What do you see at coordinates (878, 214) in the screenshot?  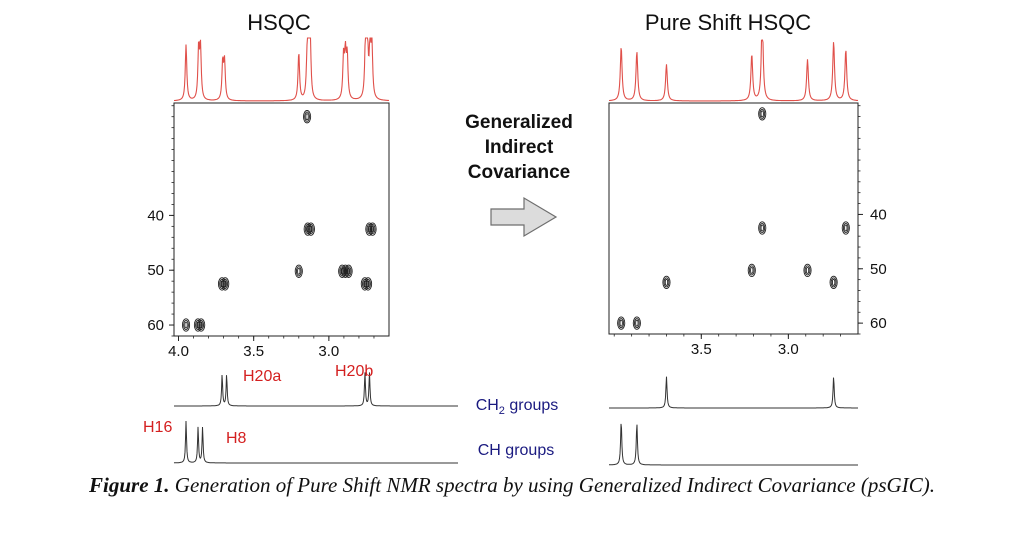 I see `pure-shift-y-tick-label: 40` at bounding box center [878, 214].